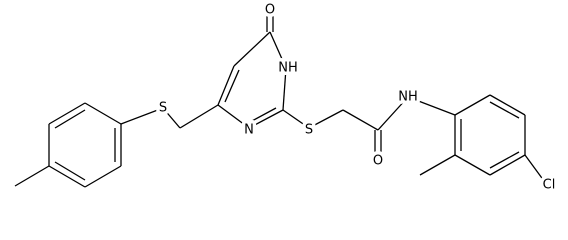 Image resolution: width=568 pixels, height=240 pixels. I want to click on atom-label: Cl, so click(549, 185).